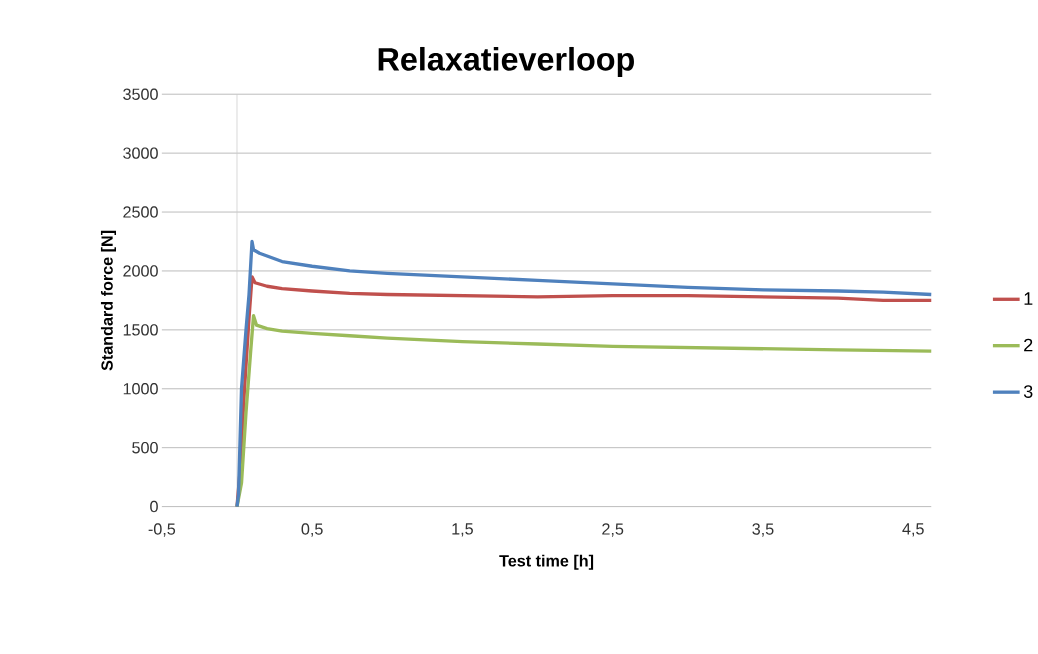 The width and height of the screenshot is (1038, 654). I want to click on x-tick-label: 1,5, so click(462, 530).